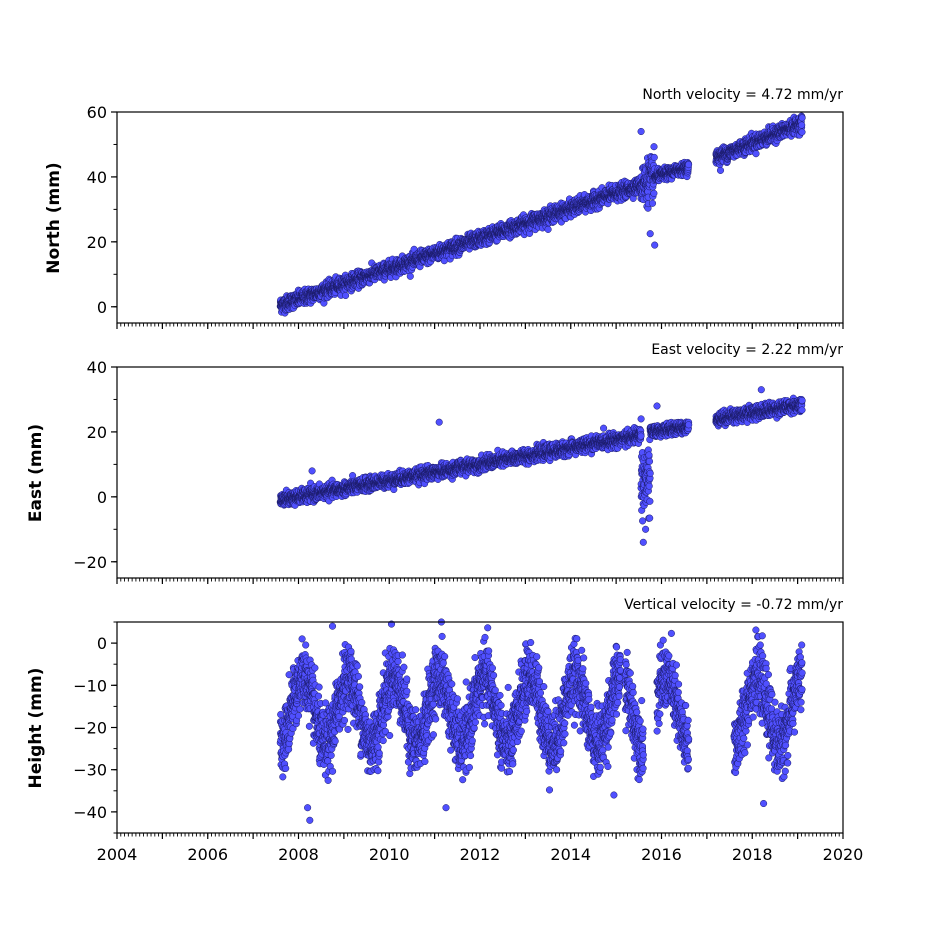  I want to click on east-y-axis-label: East (mm), so click(36, 473).